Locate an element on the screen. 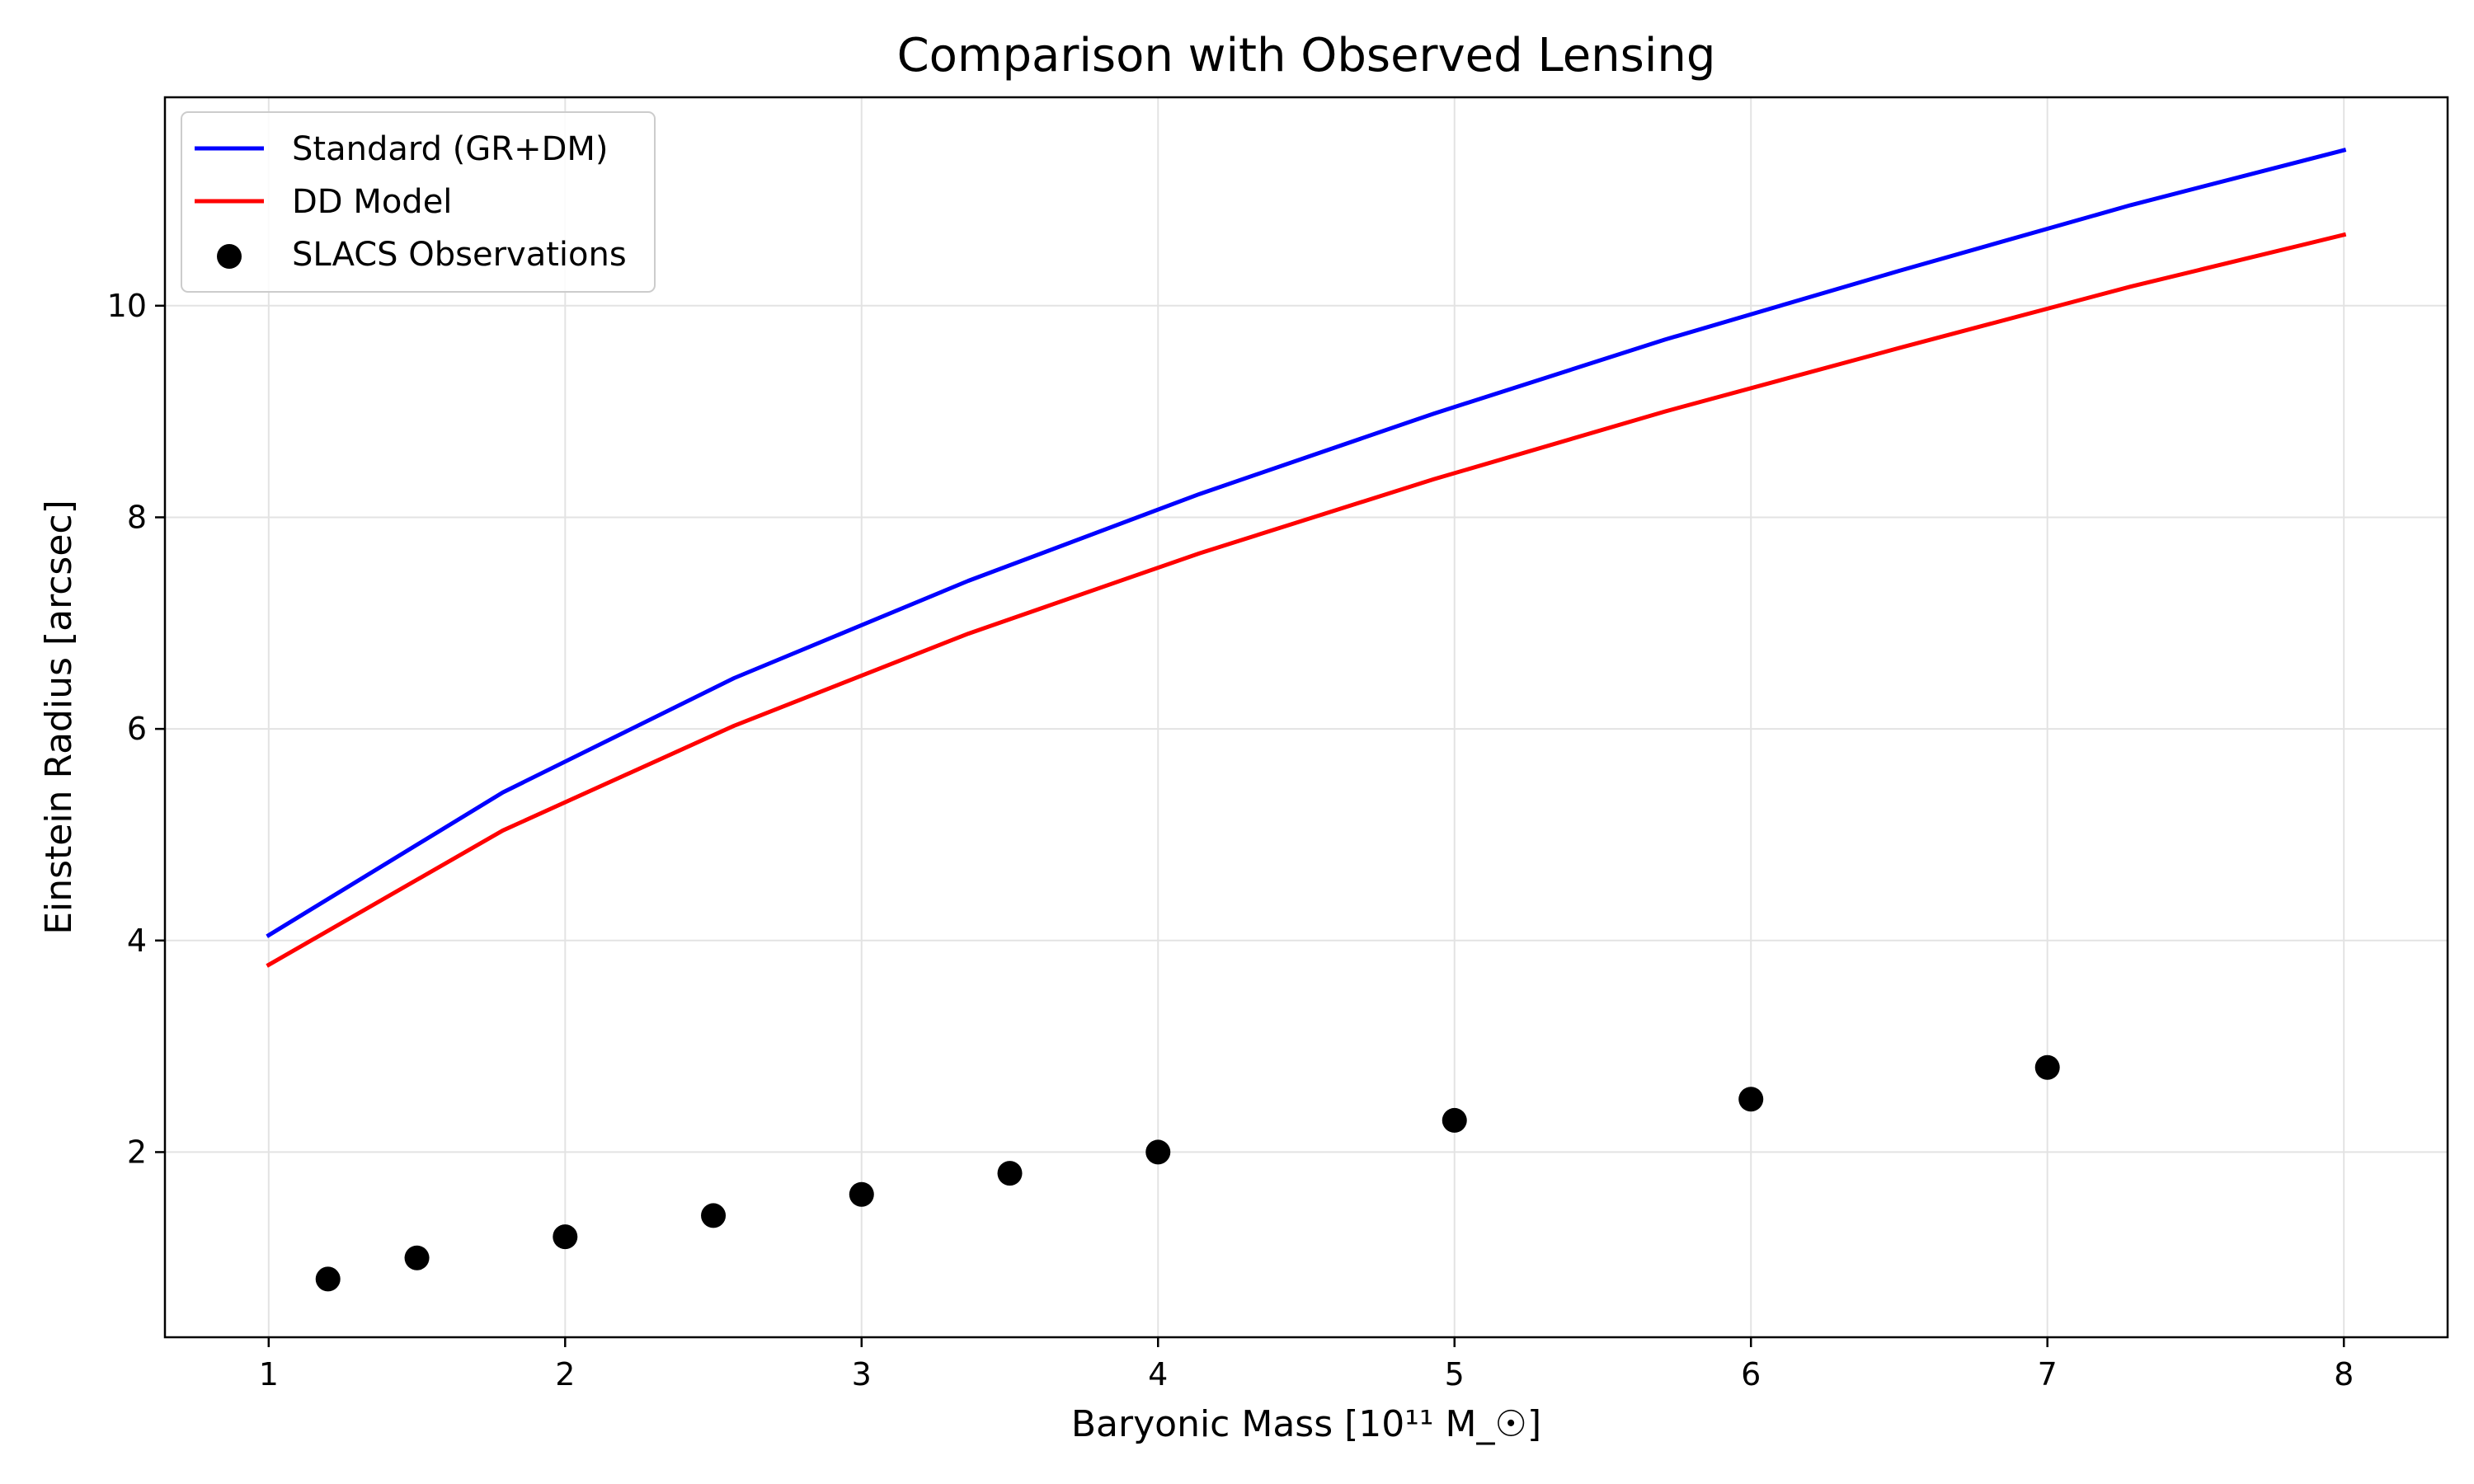 The width and height of the screenshot is (2474, 1484). legend-box is located at coordinates (418, 202).